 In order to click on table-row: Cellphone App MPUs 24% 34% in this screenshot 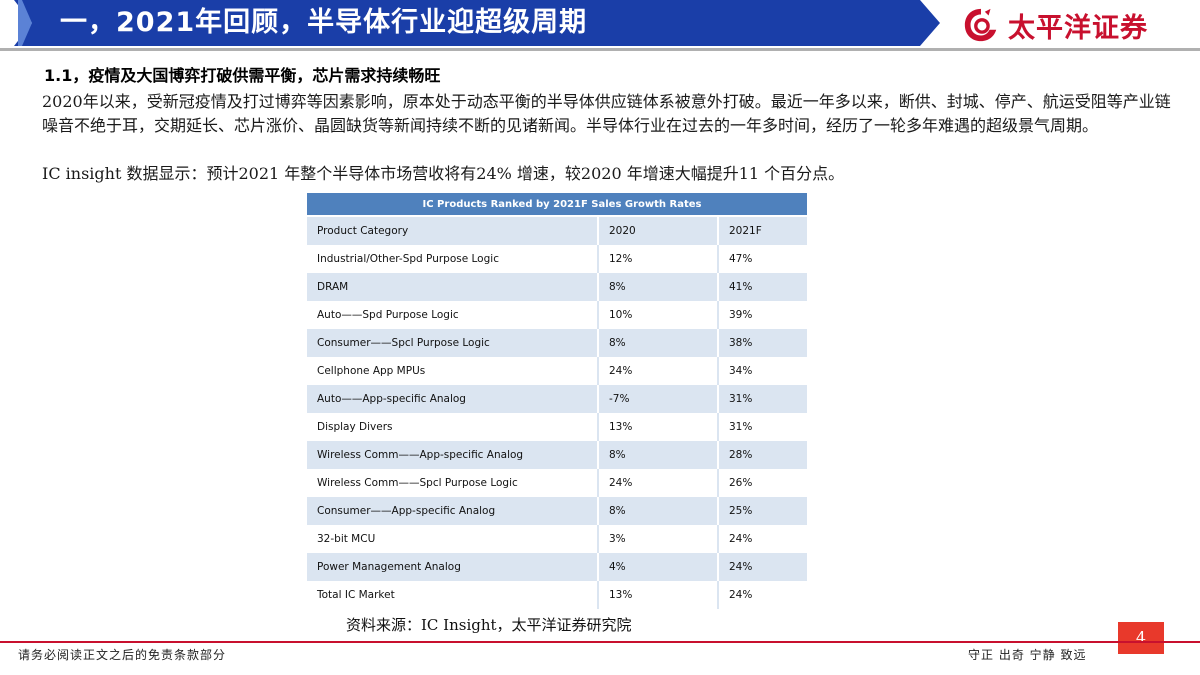, I will do `click(557, 371)`.